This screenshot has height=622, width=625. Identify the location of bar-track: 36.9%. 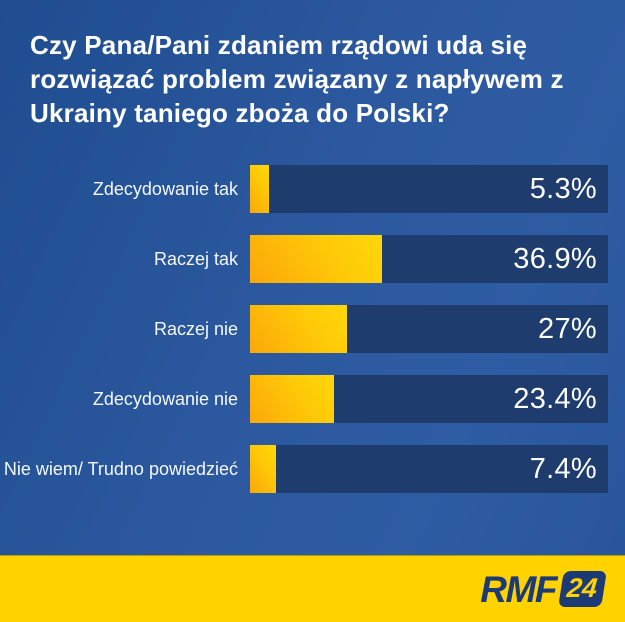
(429, 259).